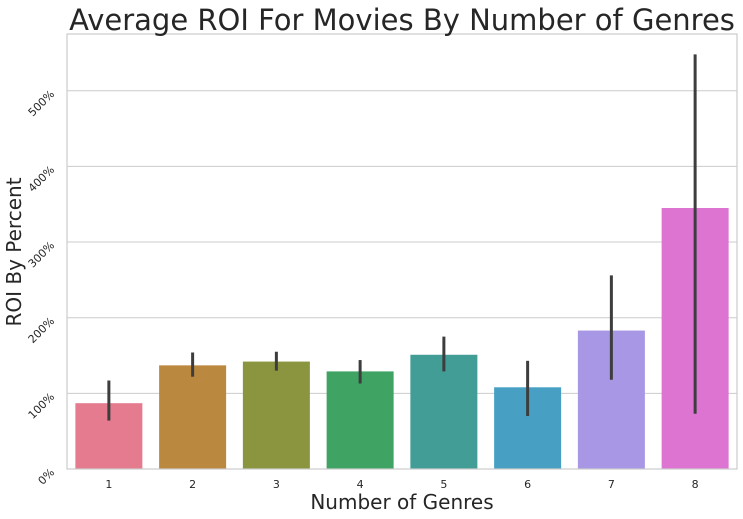 This screenshot has height=519, width=743. What do you see at coordinates (192, 484) in the screenshot?
I see `x-tick-label: 2` at bounding box center [192, 484].